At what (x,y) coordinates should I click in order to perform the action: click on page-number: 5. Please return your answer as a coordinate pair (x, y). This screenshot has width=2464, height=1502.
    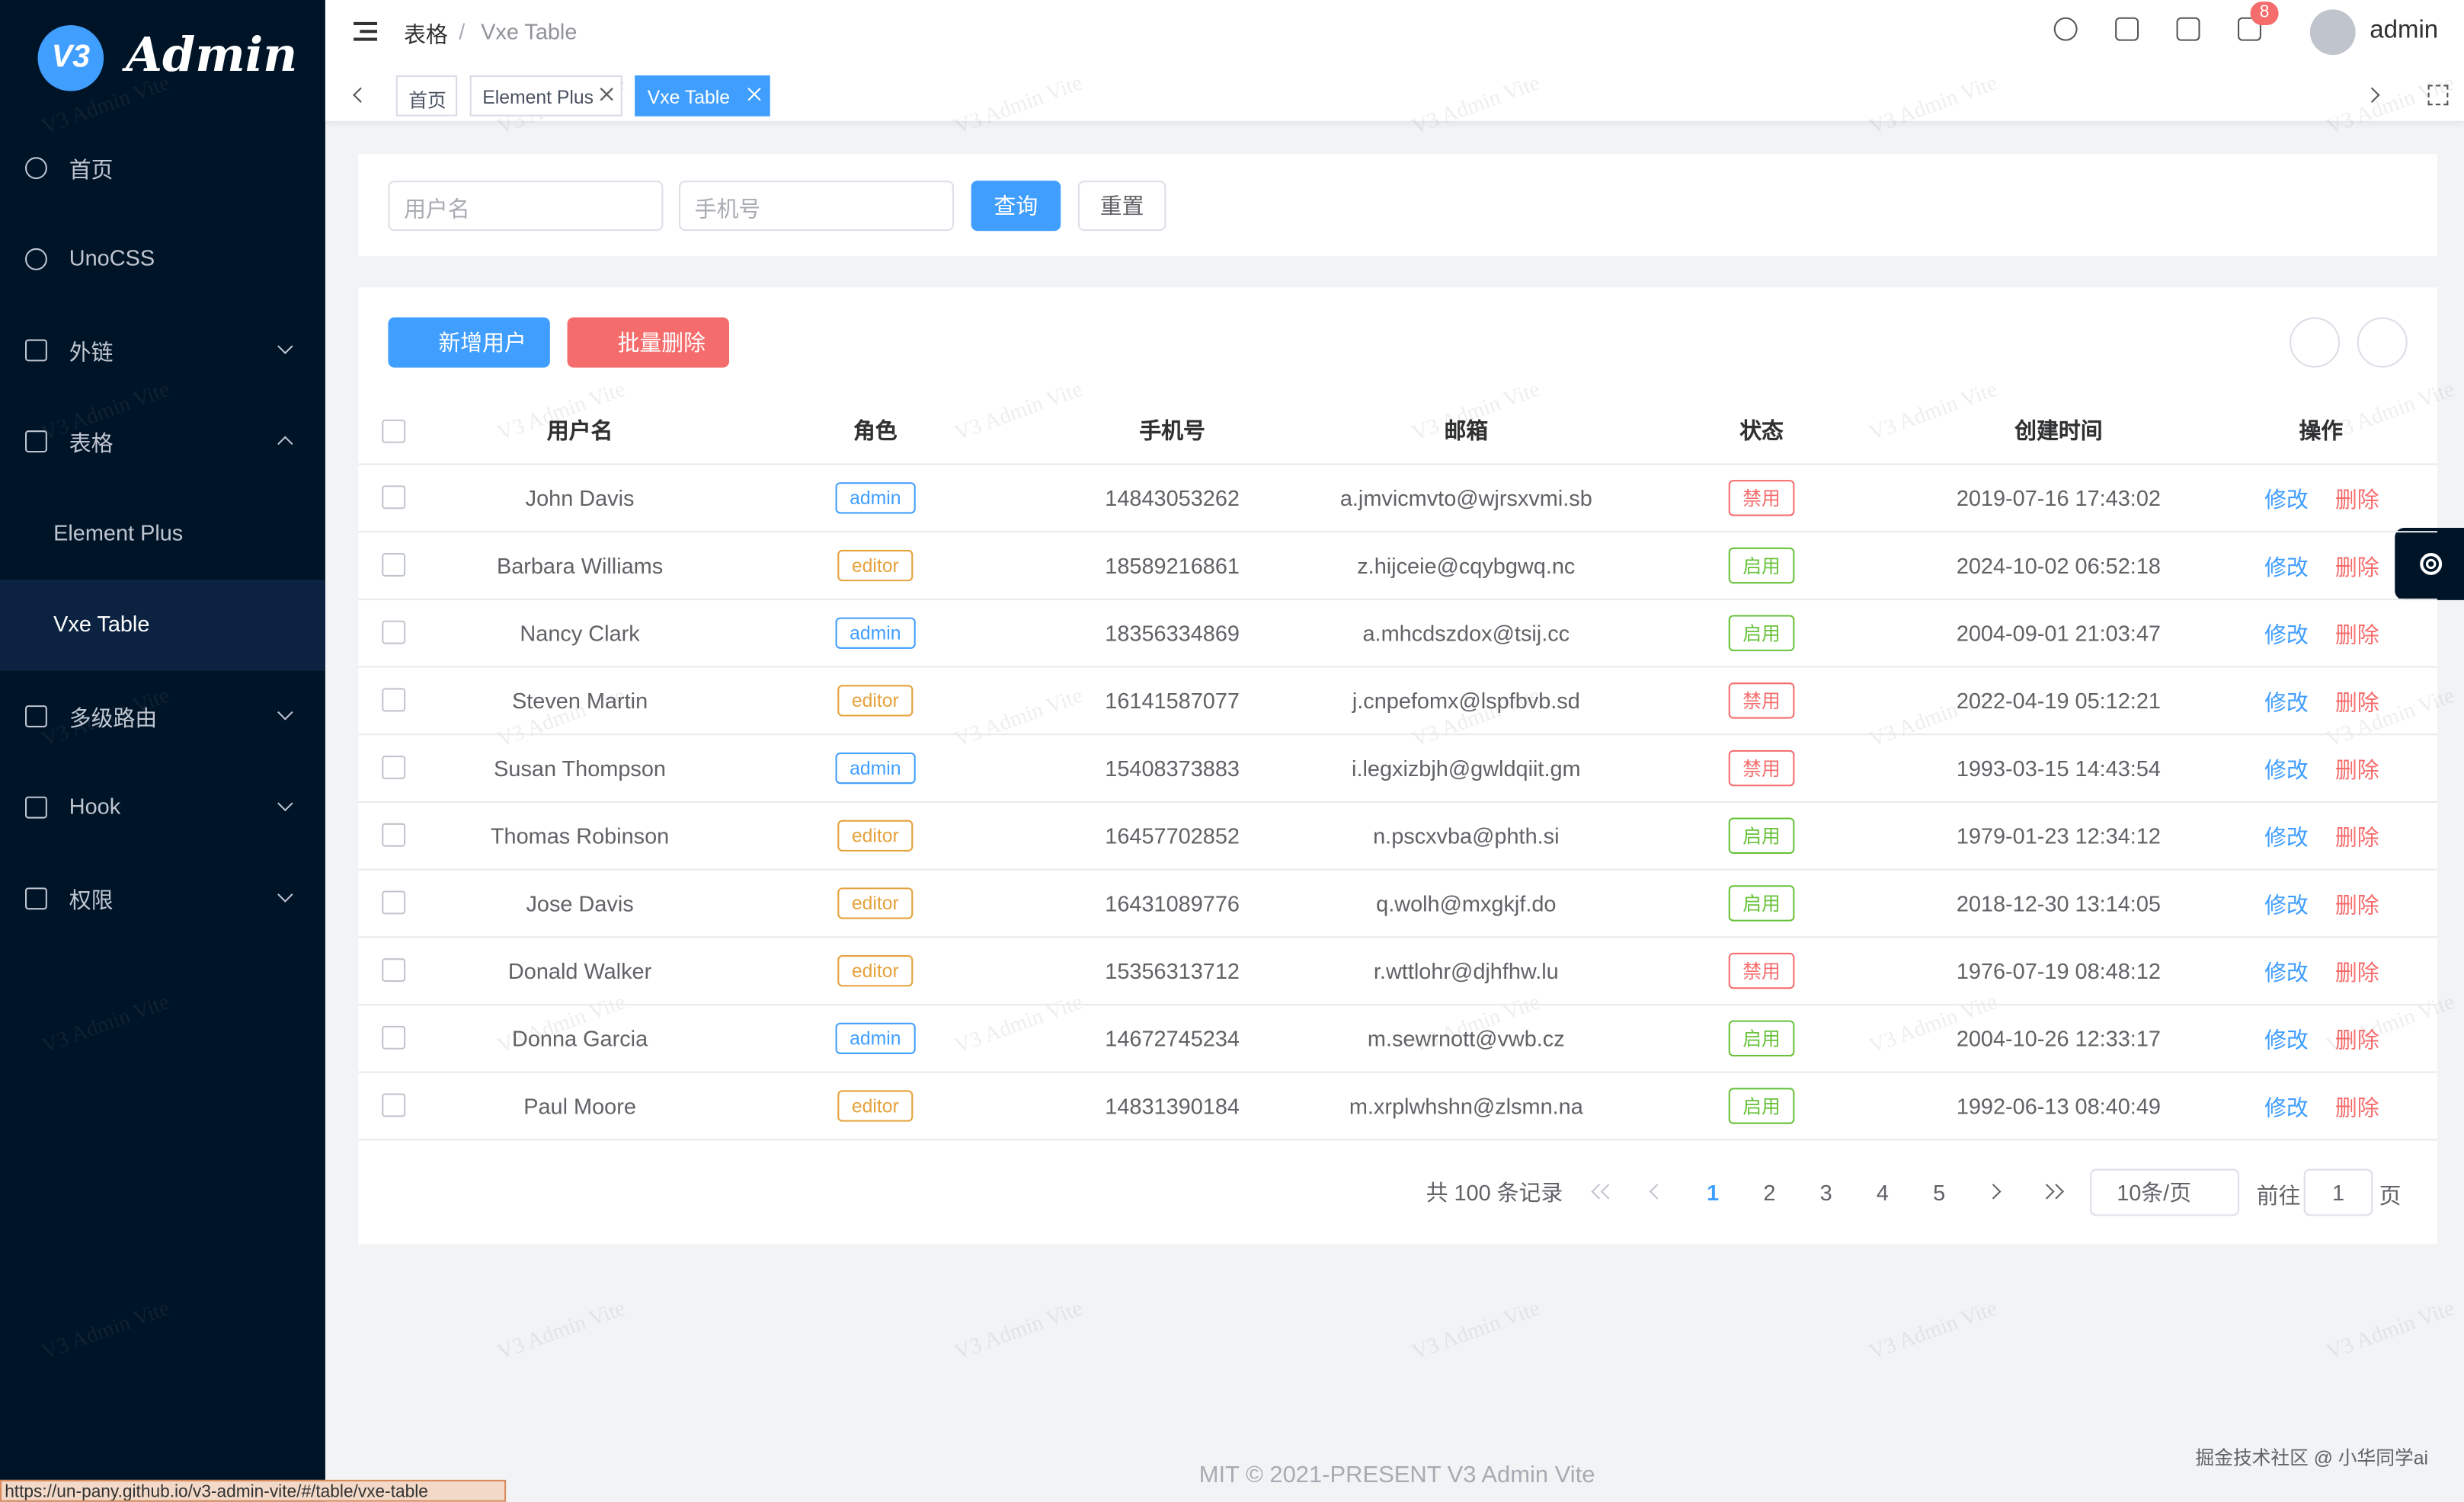
    Looking at the image, I should click on (1939, 1192).